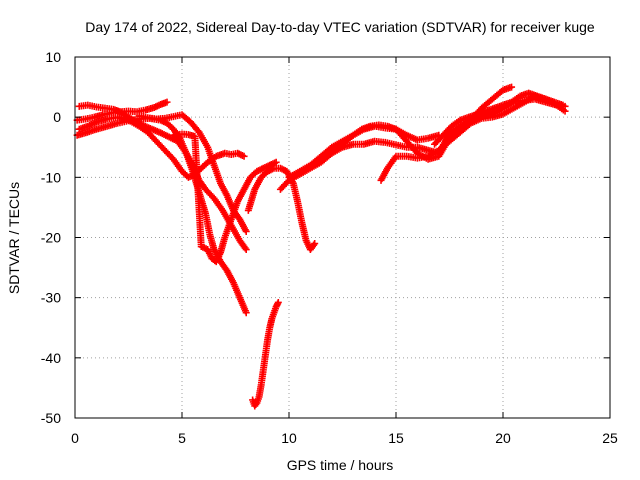 The height and width of the screenshot is (480, 640). What do you see at coordinates (182, 438) in the screenshot?
I see `x-tick-label: 5` at bounding box center [182, 438].